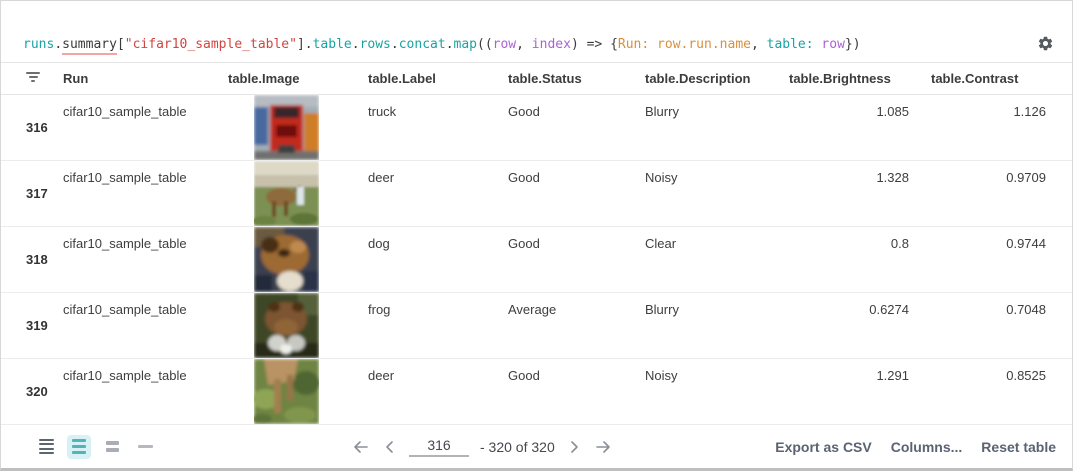 Image resolution: width=1073 pixels, height=471 pixels. What do you see at coordinates (661, 375) in the screenshot?
I see `description-cell: Noisy` at bounding box center [661, 375].